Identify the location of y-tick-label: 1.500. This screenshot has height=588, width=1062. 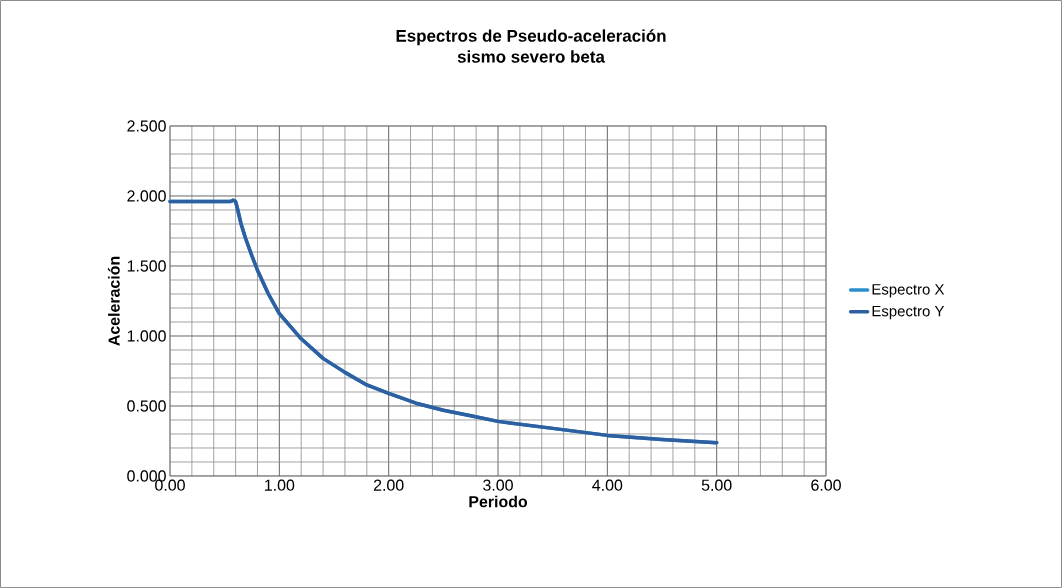
(146, 266).